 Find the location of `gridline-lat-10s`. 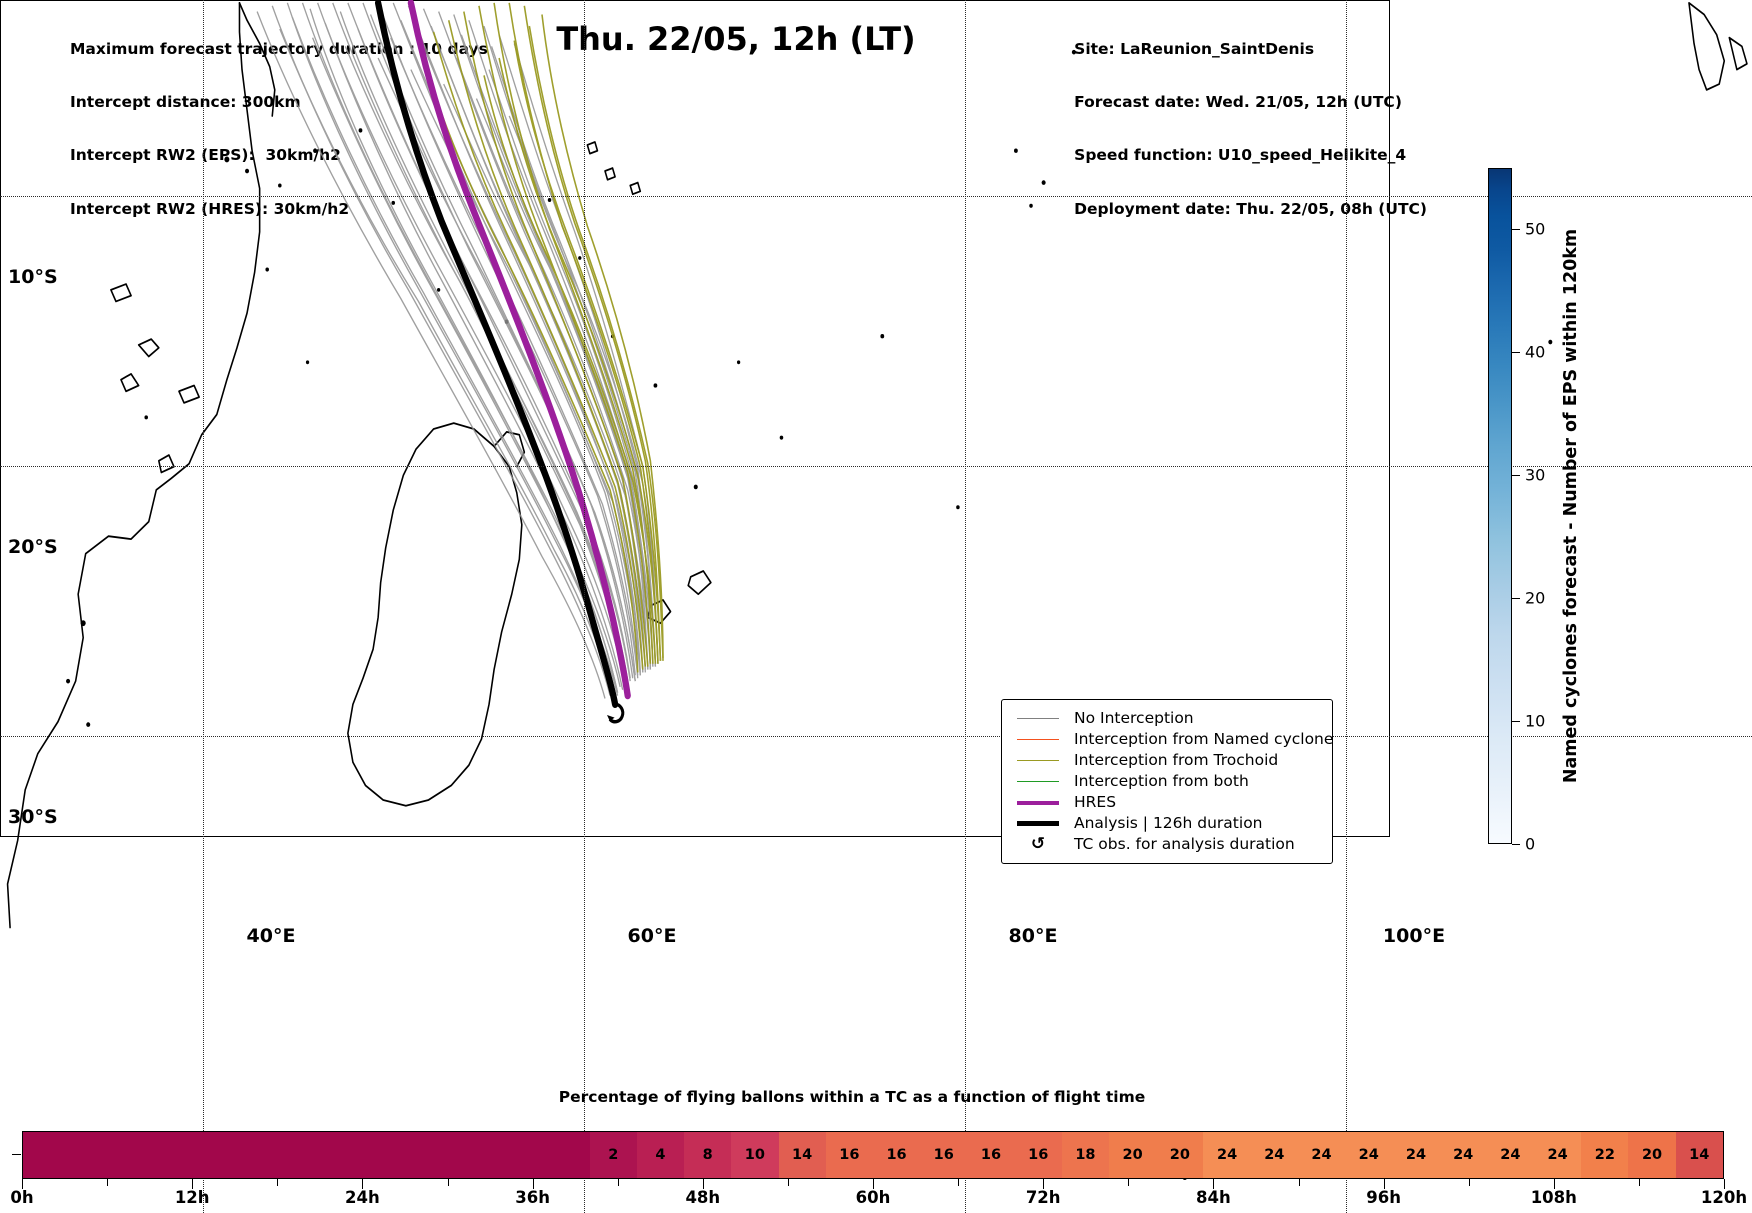

gridline-lat-10s is located at coordinates (876, 196).